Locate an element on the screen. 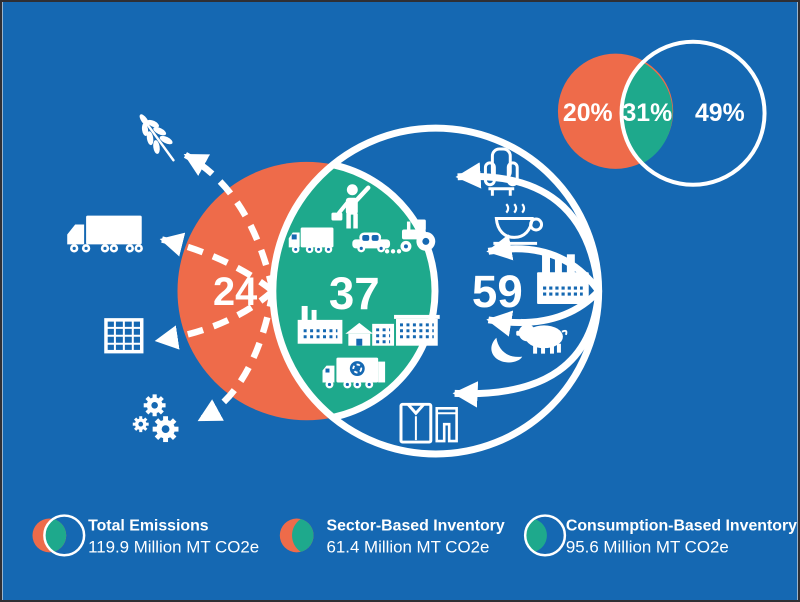 This screenshot has height=602, width=800. car-icon is located at coordinates (371, 242).